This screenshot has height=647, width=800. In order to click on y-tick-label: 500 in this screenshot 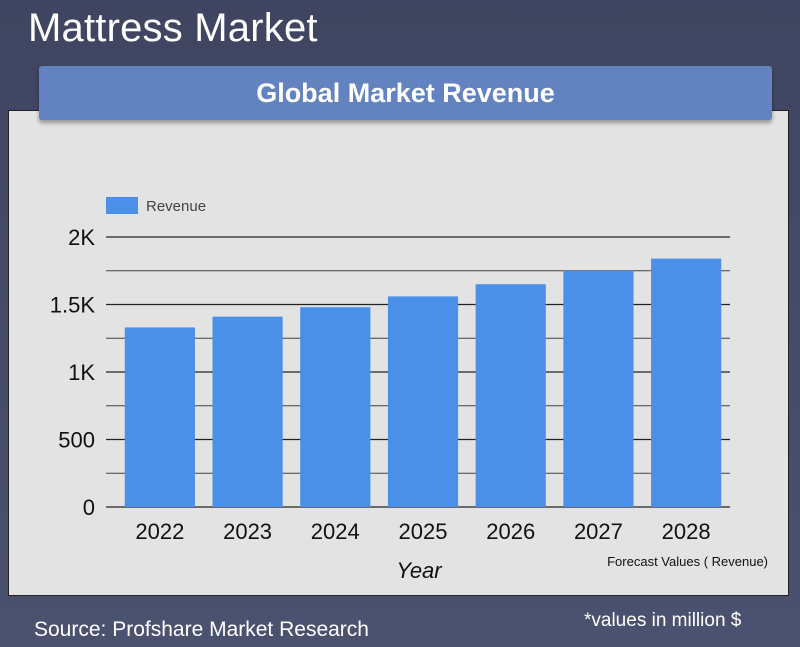, I will do `click(76, 440)`.